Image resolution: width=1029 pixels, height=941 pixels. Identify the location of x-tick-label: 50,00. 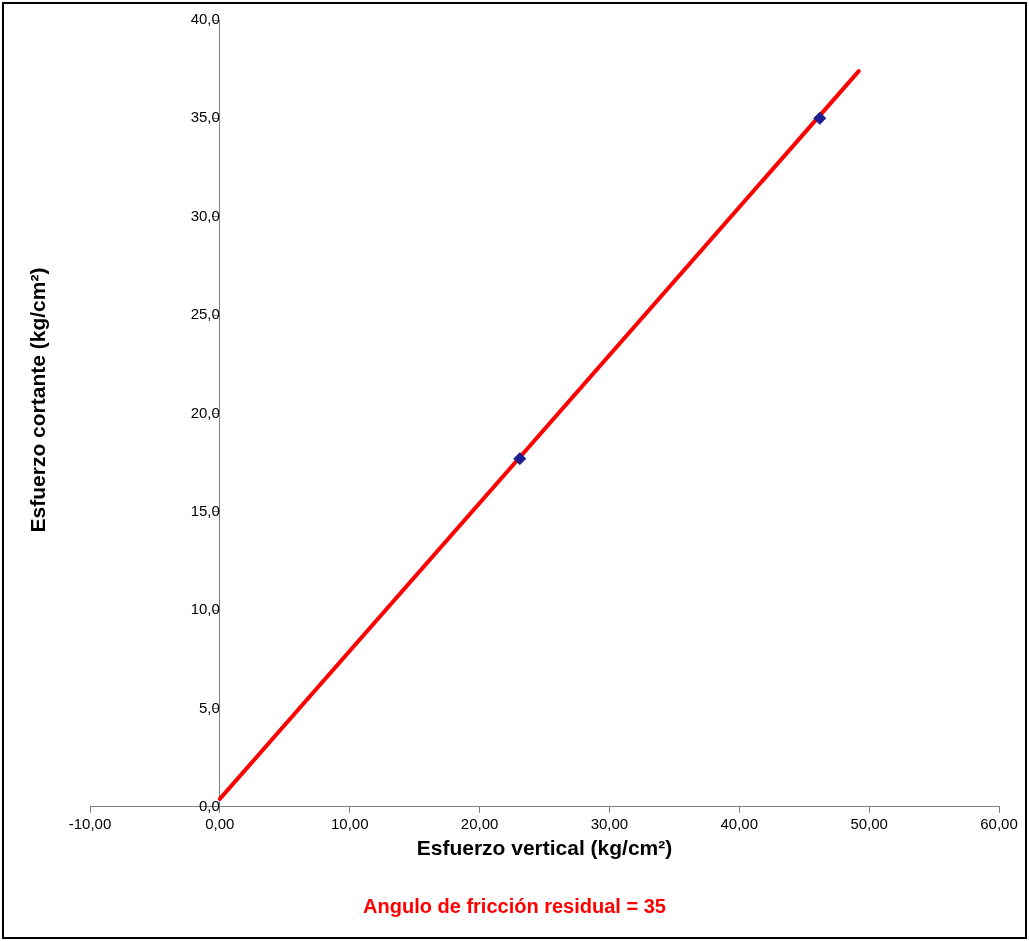
(869, 823).